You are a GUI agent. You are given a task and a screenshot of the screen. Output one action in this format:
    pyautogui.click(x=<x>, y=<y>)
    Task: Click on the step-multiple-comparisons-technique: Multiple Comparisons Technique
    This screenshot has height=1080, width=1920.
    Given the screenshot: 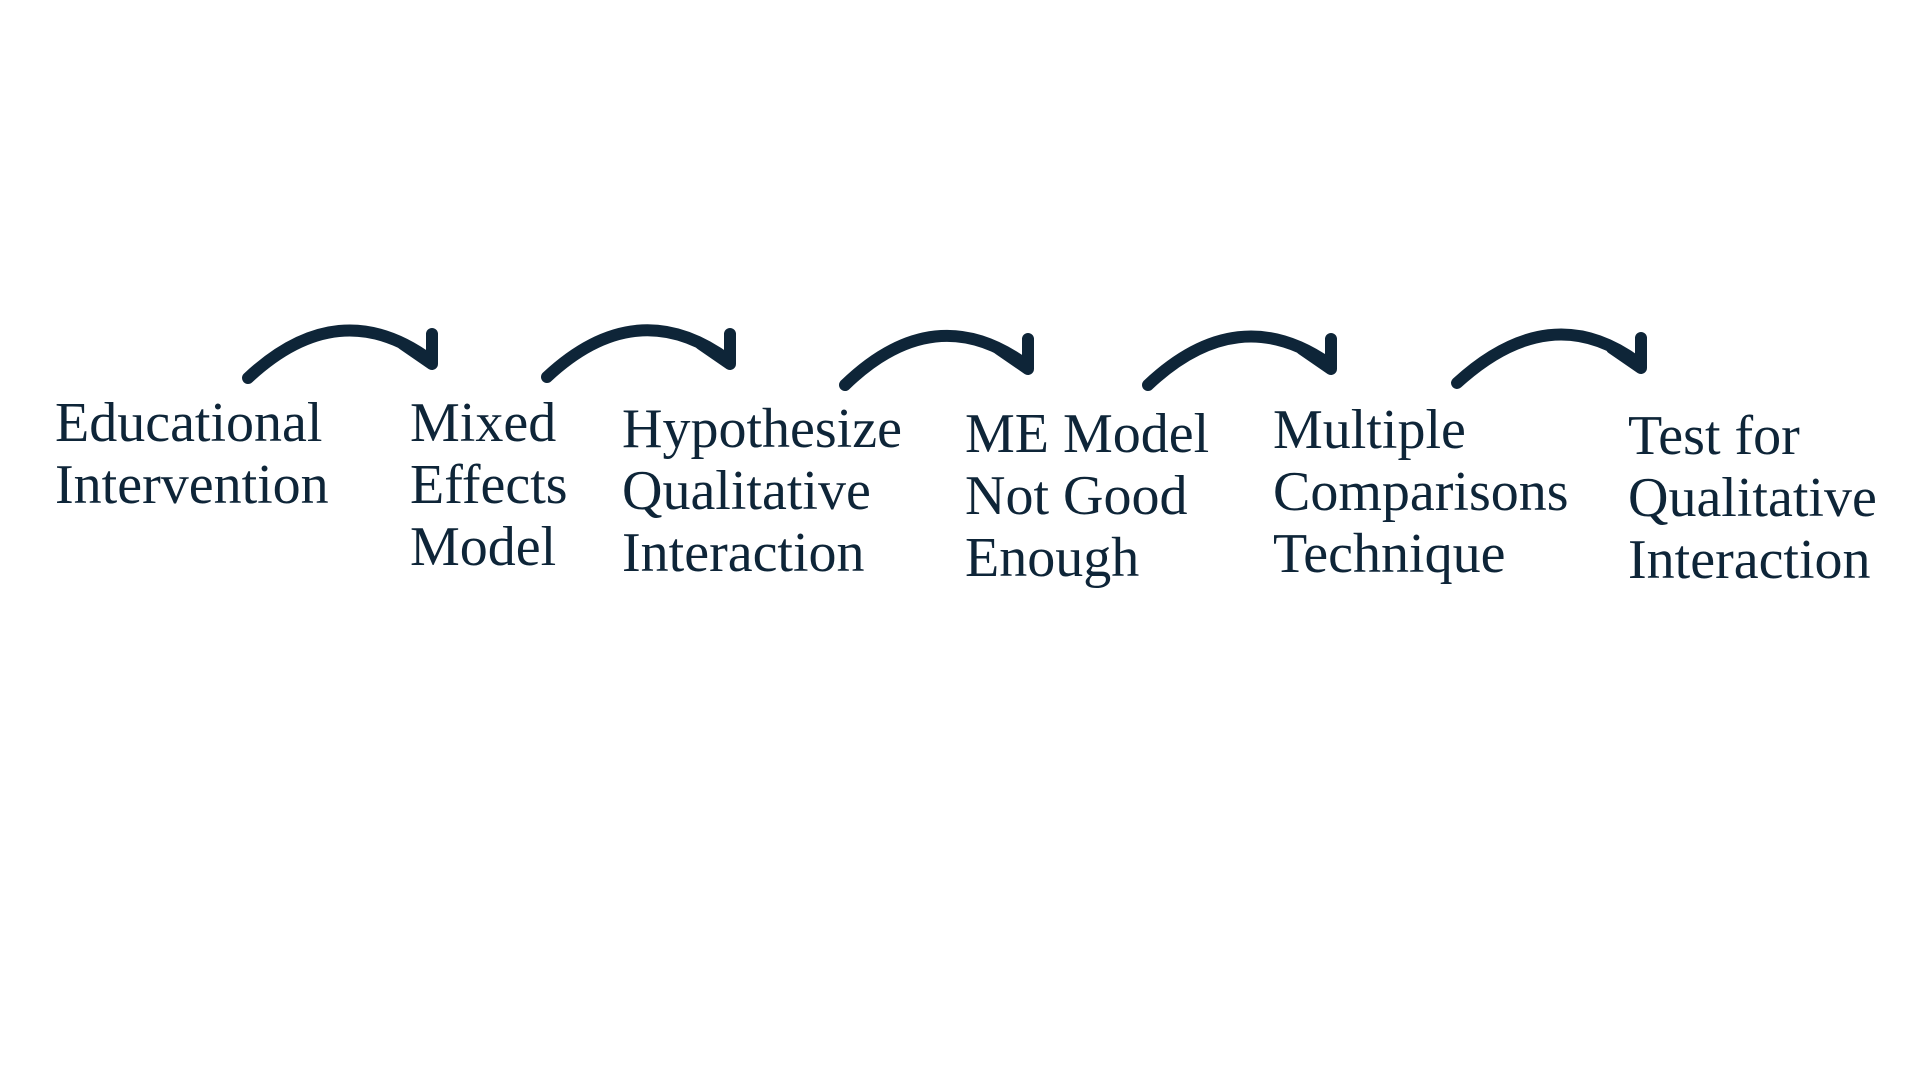 What is the action you would take?
    pyautogui.click(x=1421, y=492)
    